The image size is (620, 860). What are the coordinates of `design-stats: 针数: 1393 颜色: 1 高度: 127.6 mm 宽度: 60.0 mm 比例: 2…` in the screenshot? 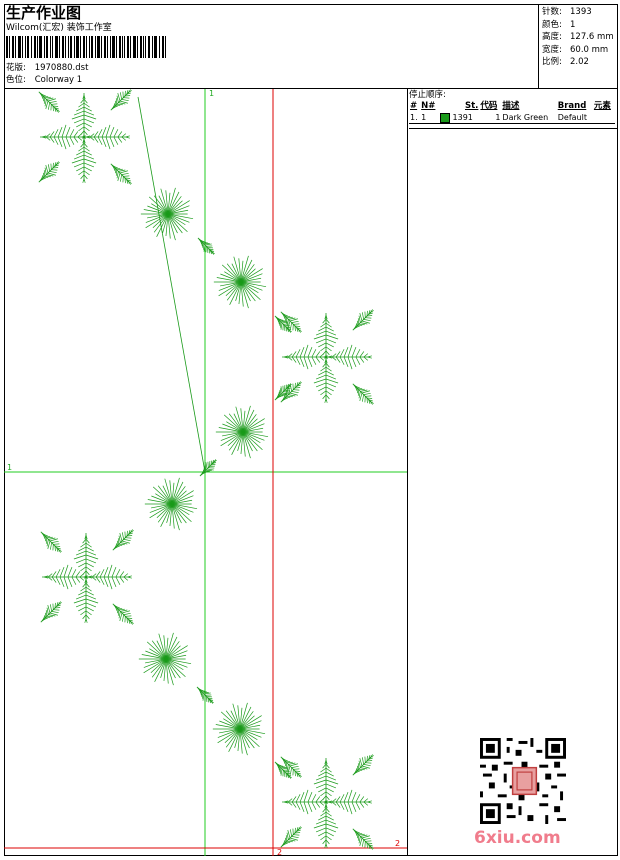 It's located at (578, 37).